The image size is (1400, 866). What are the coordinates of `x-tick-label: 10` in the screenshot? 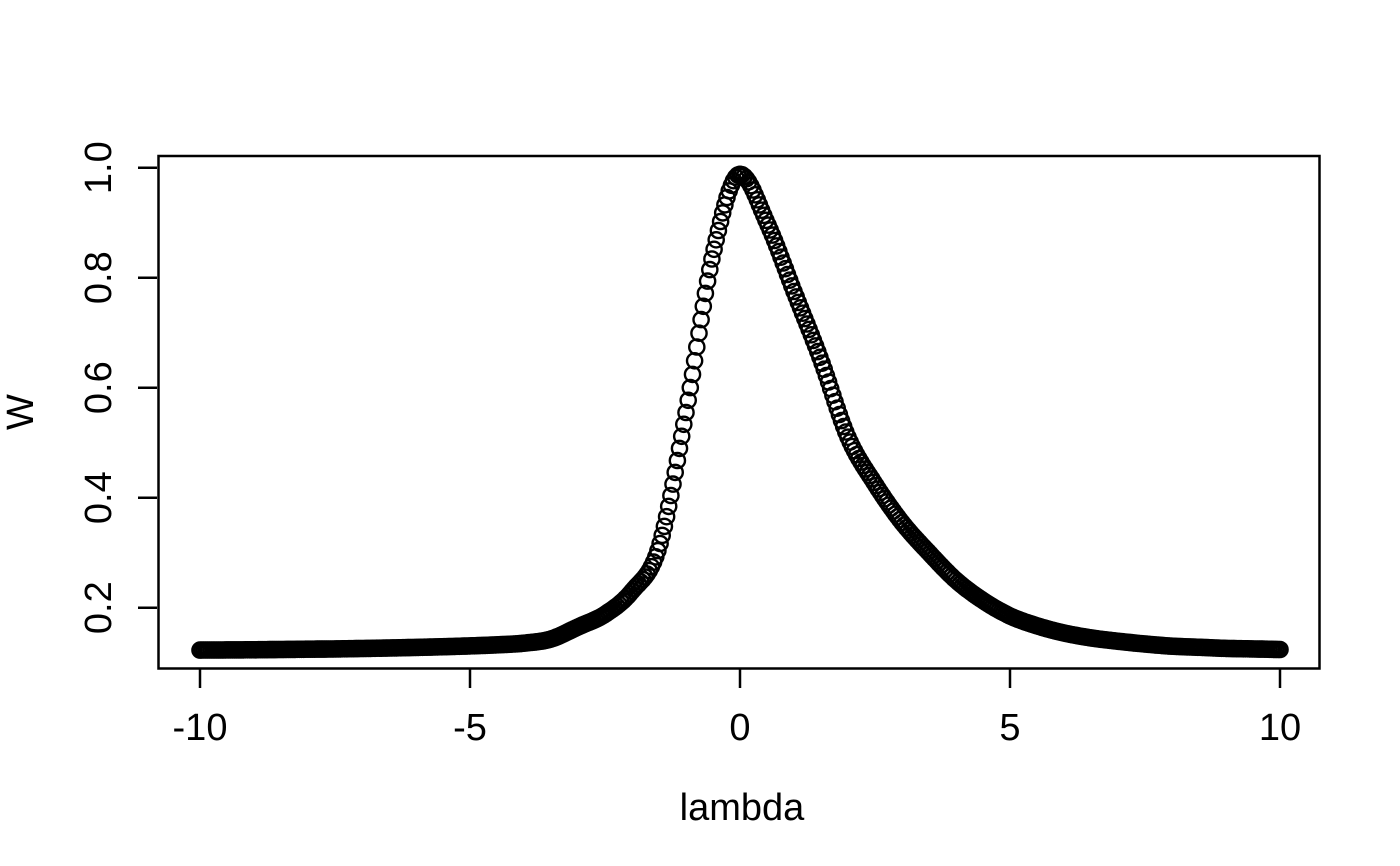 It's located at (1280, 728).